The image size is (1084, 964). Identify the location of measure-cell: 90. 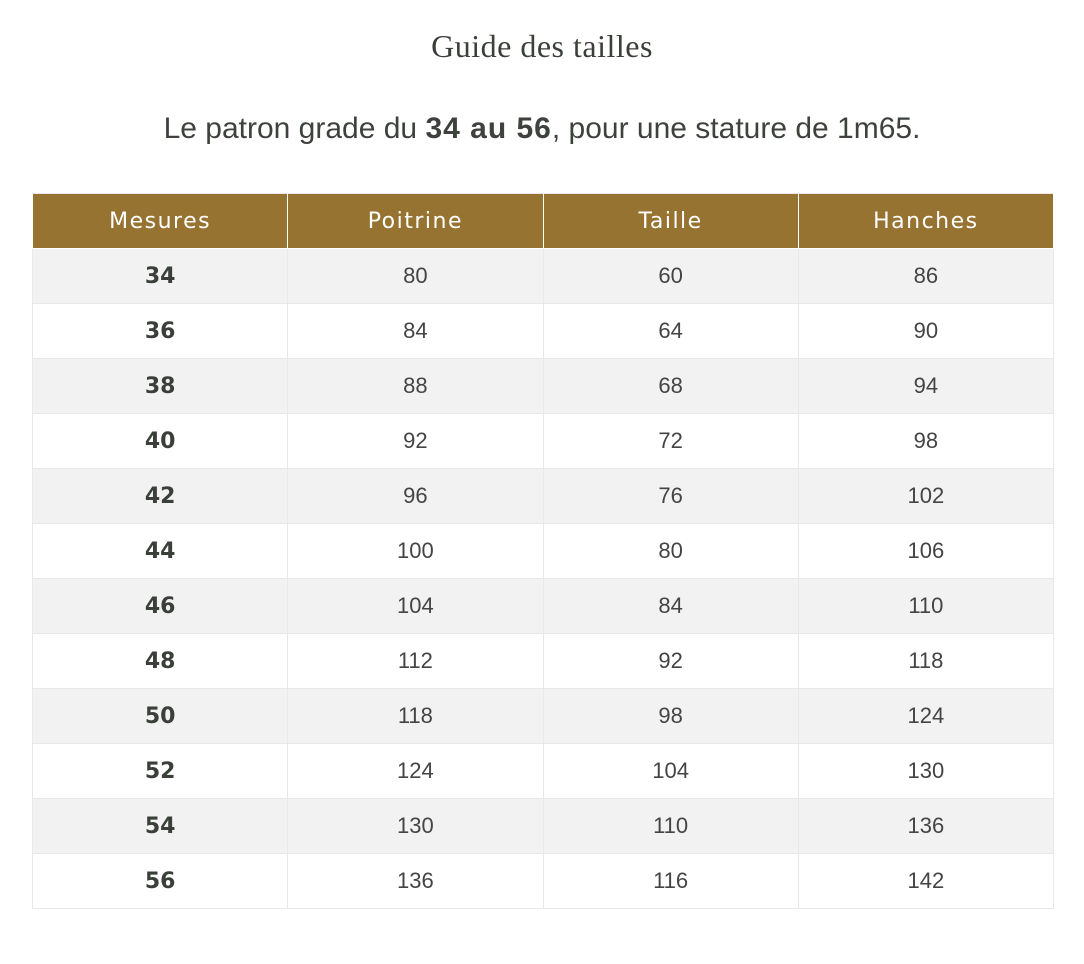
(926, 331).